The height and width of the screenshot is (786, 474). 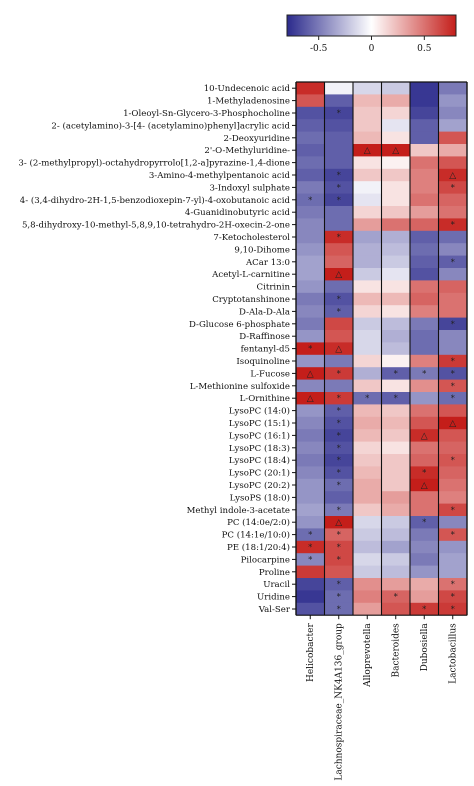 What do you see at coordinates (319, 49) in the screenshot?
I see `colorbar-tick-label: -0.5` at bounding box center [319, 49].